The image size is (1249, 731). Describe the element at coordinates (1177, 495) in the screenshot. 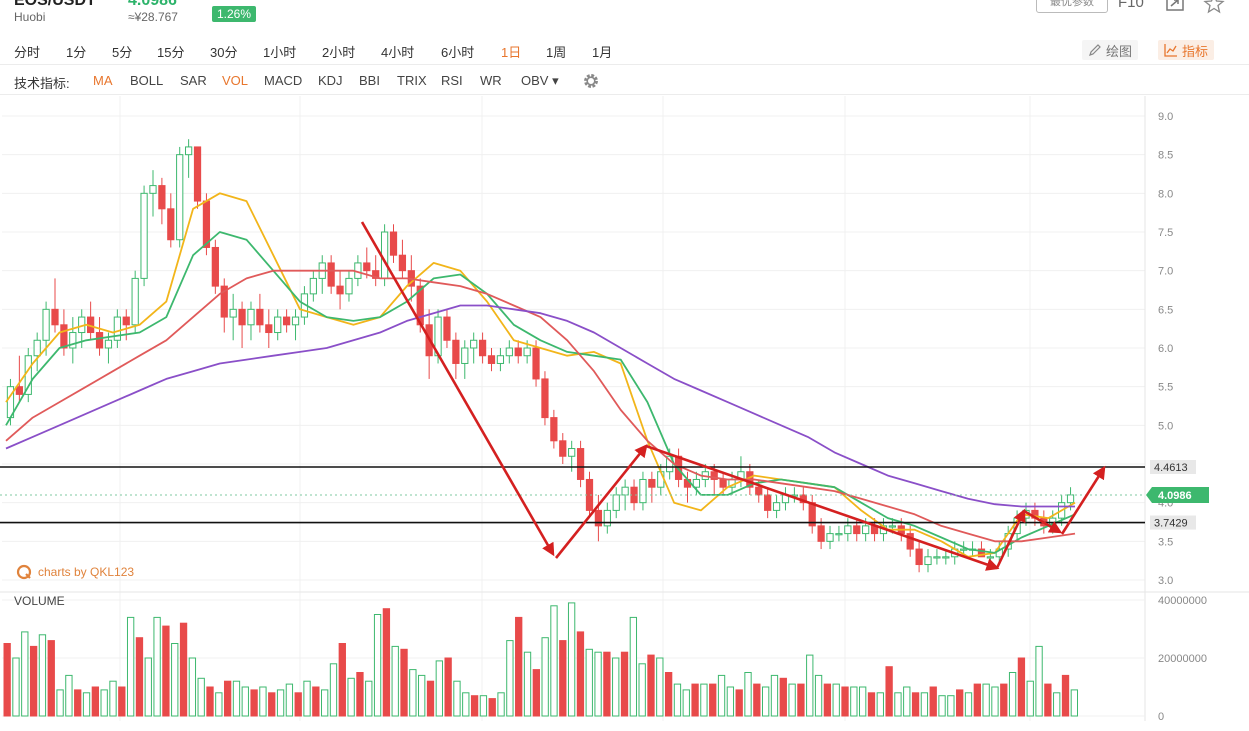

I see `current-price-tag` at that location.